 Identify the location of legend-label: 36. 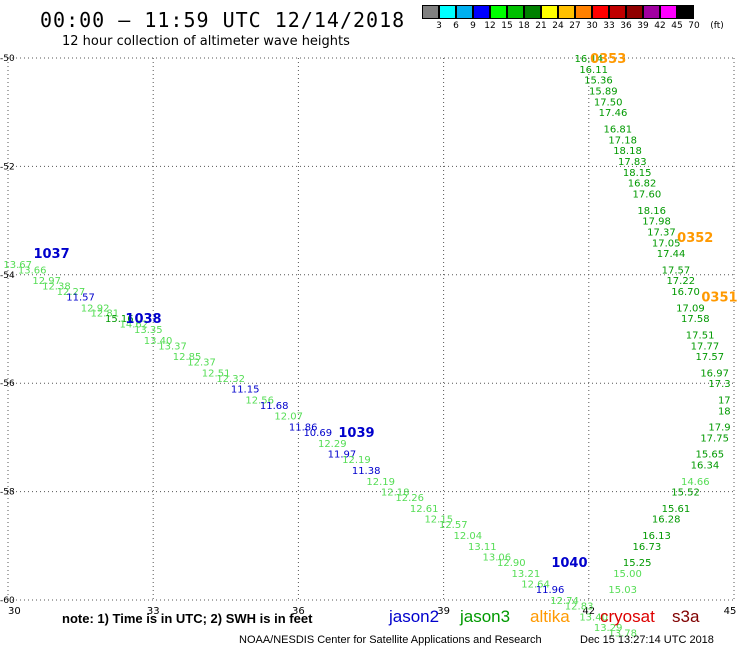
(626, 26).